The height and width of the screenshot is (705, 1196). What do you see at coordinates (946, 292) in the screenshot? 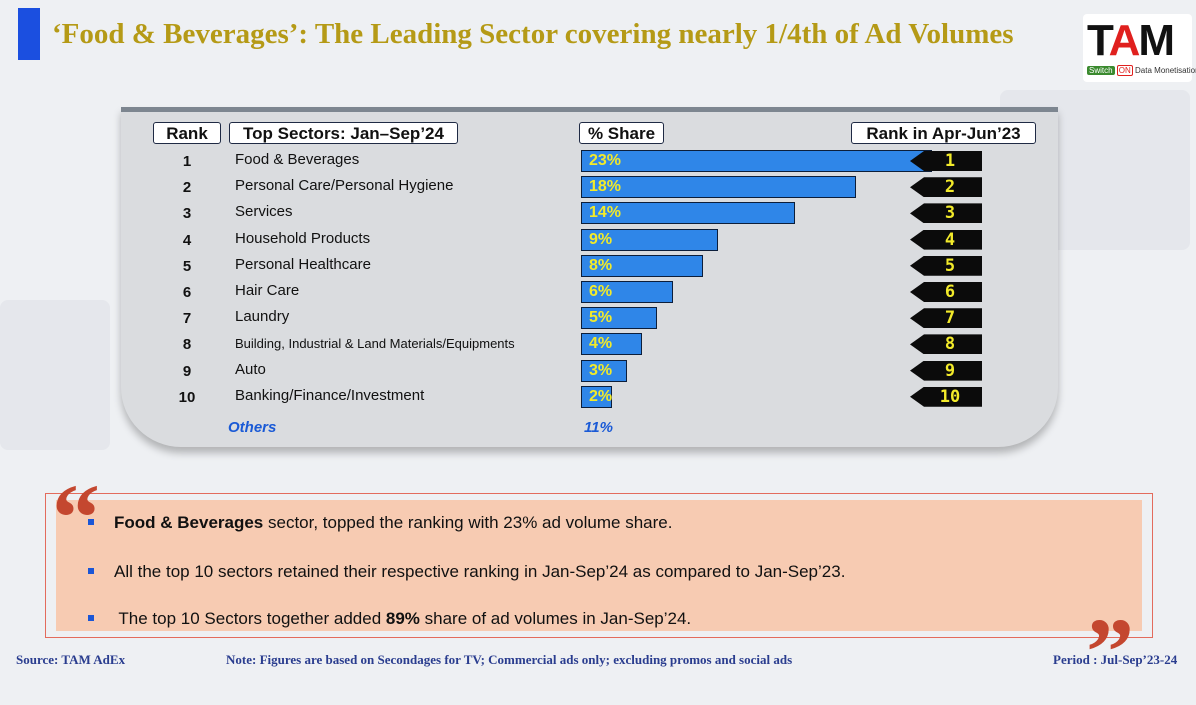
I see `prev-rank-tag: 6` at bounding box center [946, 292].